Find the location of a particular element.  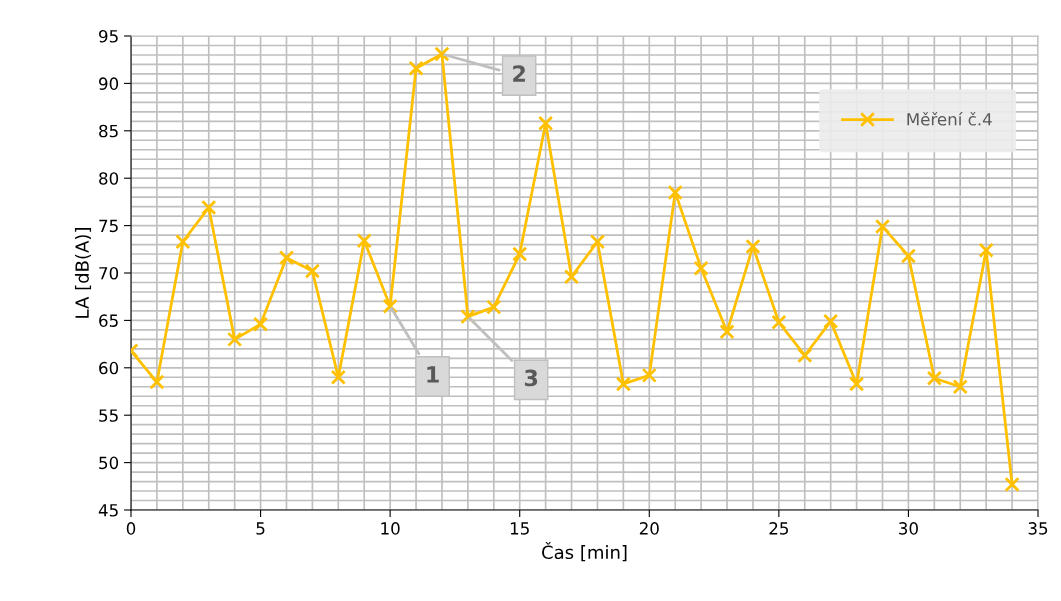

x-tick-label: 0 is located at coordinates (131, 528).